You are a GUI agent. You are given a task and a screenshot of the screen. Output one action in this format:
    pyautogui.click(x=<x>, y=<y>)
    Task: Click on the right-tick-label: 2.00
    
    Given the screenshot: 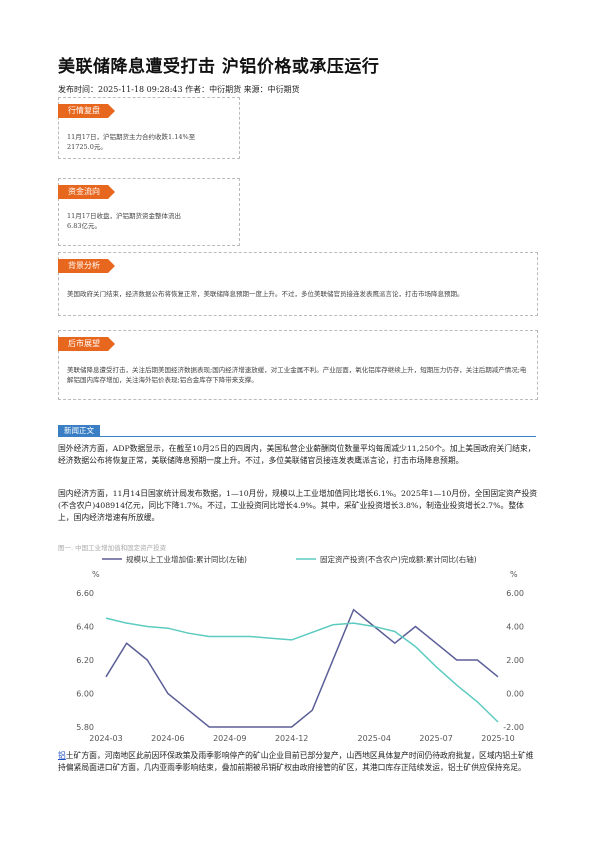 What is the action you would take?
    pyautogui.click(x=515, y=660)
    